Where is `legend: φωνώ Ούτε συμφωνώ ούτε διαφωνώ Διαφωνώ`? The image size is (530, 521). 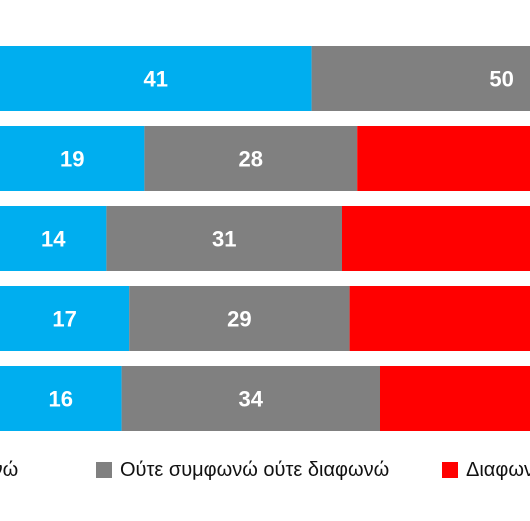
legend: φωνώ Ούτε συμφωνώ ούτε διαφωνώ Διαφωνώ is located at coordinates (265, 470).